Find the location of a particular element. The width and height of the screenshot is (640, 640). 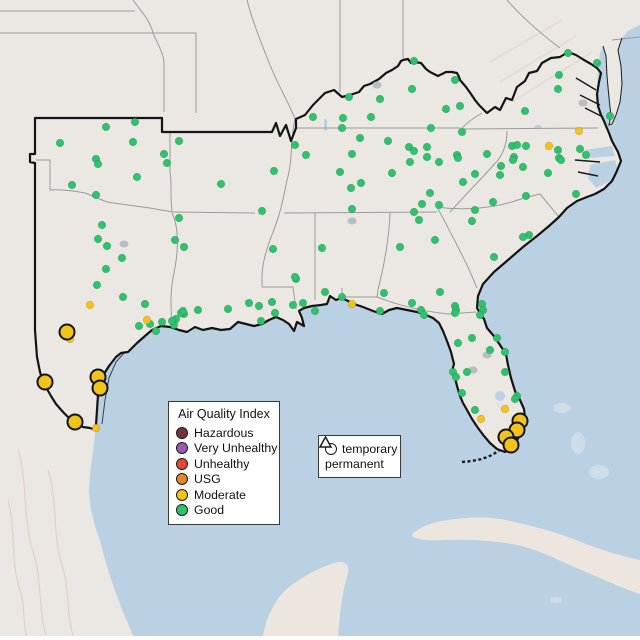

aqi-legend-label: Very Unhealthy is located at coordinates (236, 448).